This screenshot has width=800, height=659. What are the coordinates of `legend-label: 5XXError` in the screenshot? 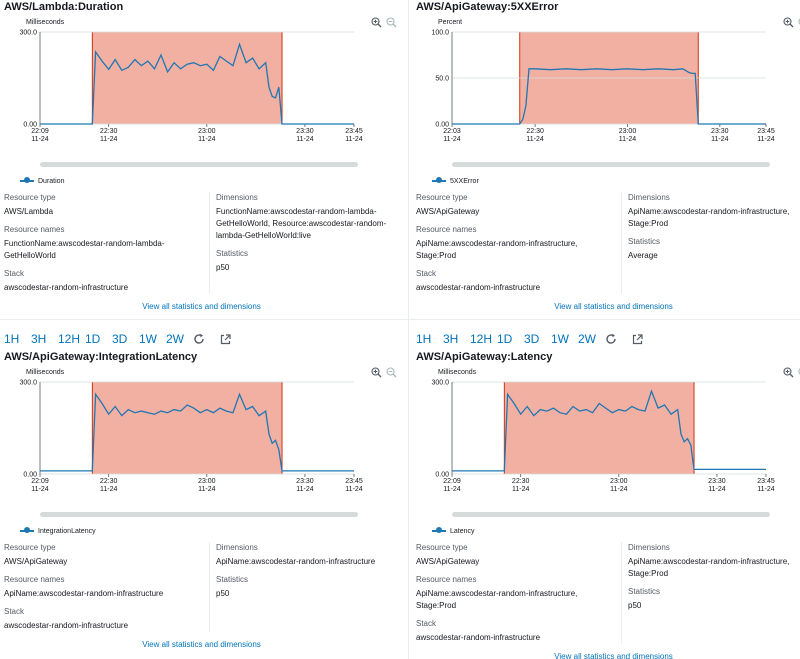 It's located at (464, 181).